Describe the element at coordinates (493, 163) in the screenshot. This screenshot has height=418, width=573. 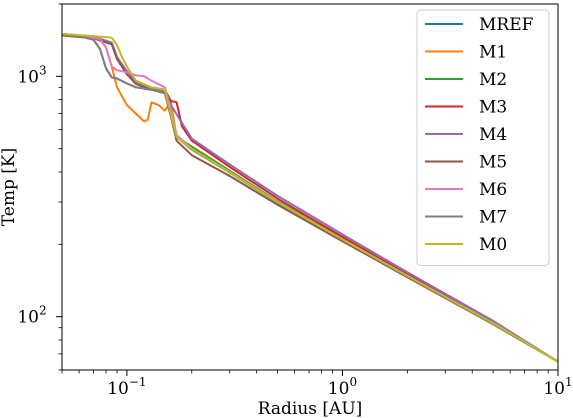
I see `legend-label-m5: M5` at that location.